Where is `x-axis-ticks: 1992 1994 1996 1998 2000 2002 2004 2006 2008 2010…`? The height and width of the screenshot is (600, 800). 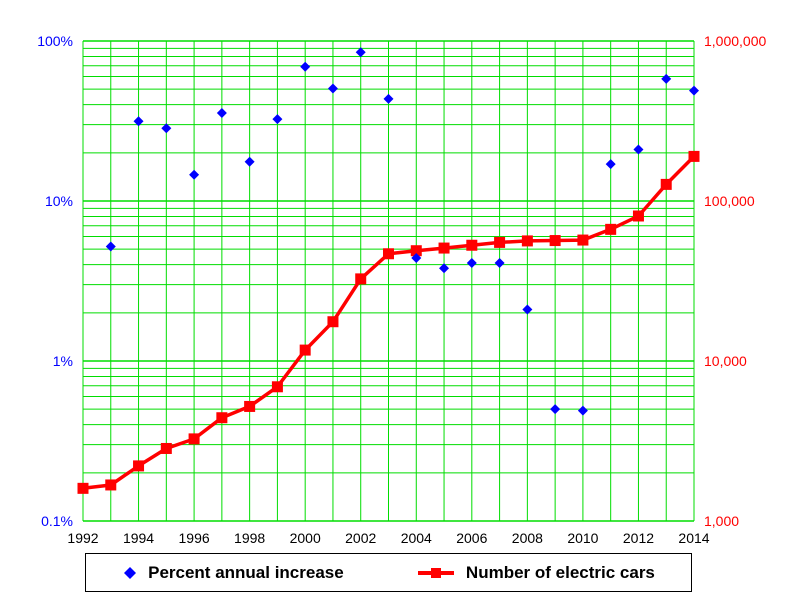 x-axis-ticks: 1992 1994 1996 1998 2000 2002 2004 2006 2008 2010… is located at coordinates (388, 538).